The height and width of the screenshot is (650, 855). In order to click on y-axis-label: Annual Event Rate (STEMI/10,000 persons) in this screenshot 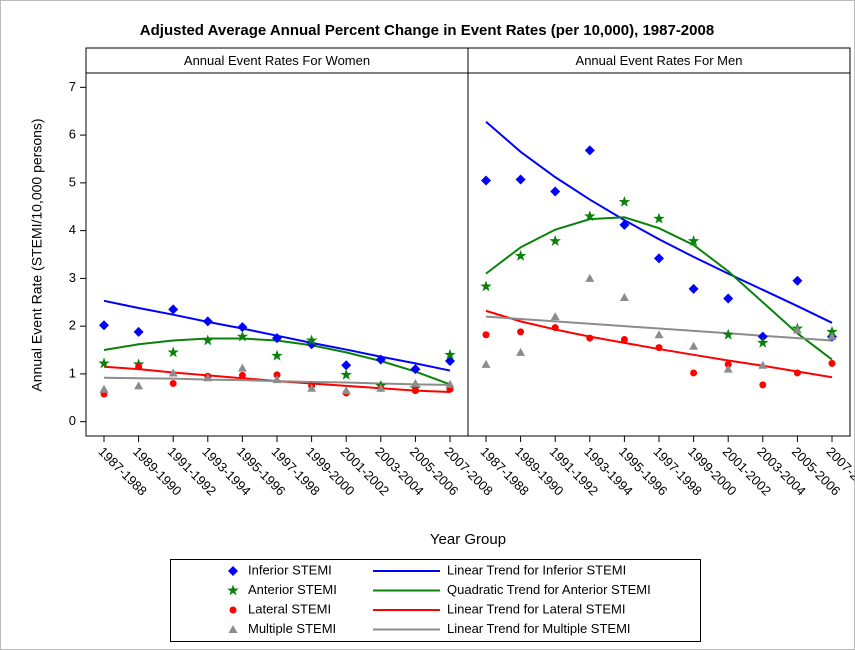, I will do `click(37, 254)`.